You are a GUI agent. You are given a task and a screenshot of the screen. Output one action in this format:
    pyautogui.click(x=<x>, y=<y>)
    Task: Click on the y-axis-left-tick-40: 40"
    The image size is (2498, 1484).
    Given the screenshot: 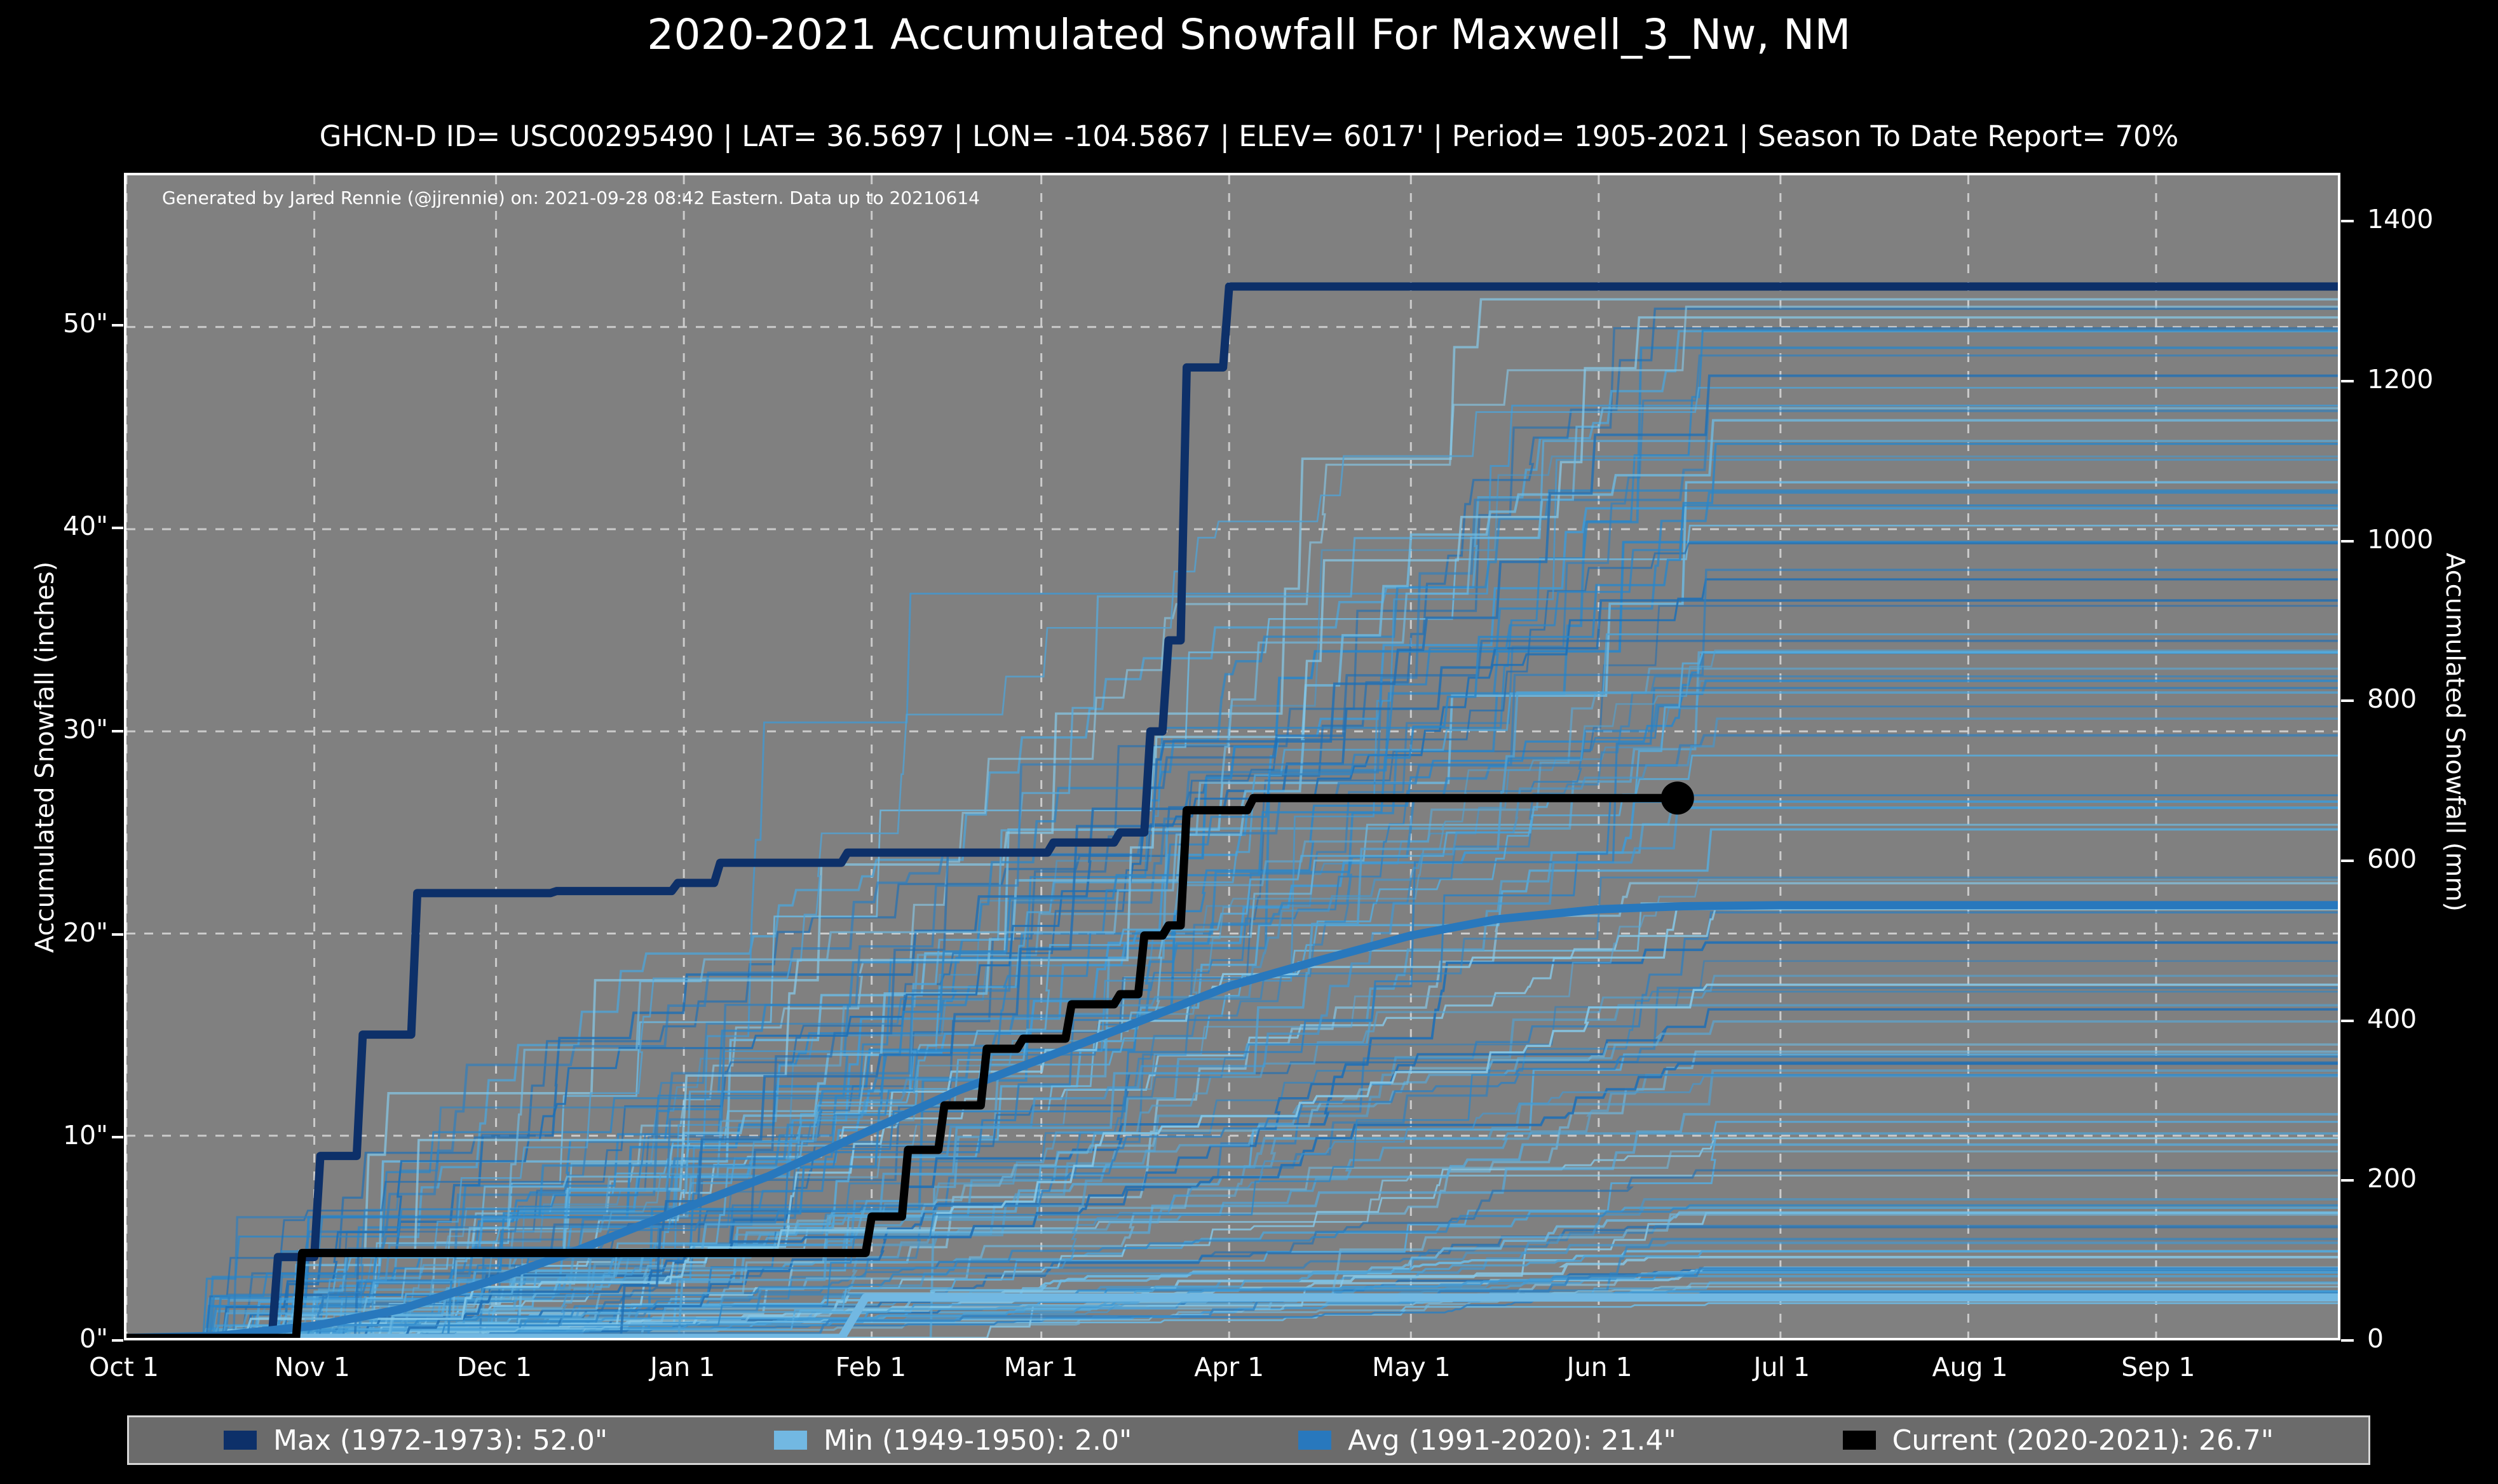 What is the action you would take?
    pyautogui.click(x=85, y=526)
    